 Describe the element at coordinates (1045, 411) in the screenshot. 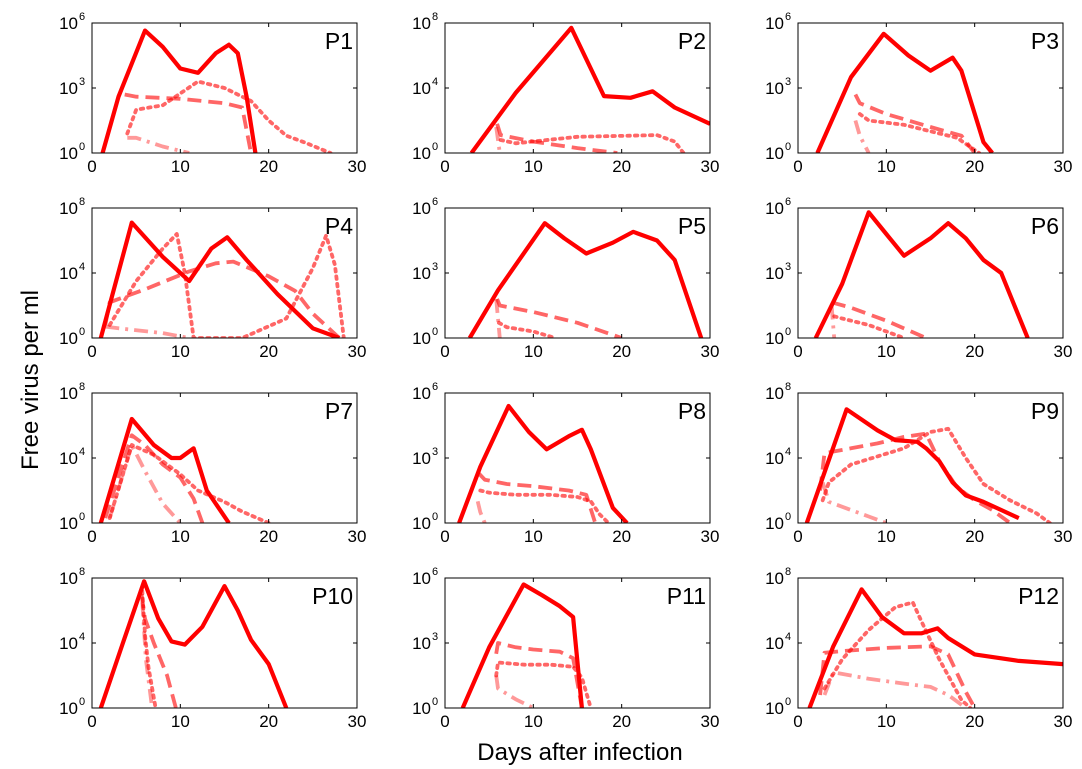

I see `panel-title: P9` at that location.